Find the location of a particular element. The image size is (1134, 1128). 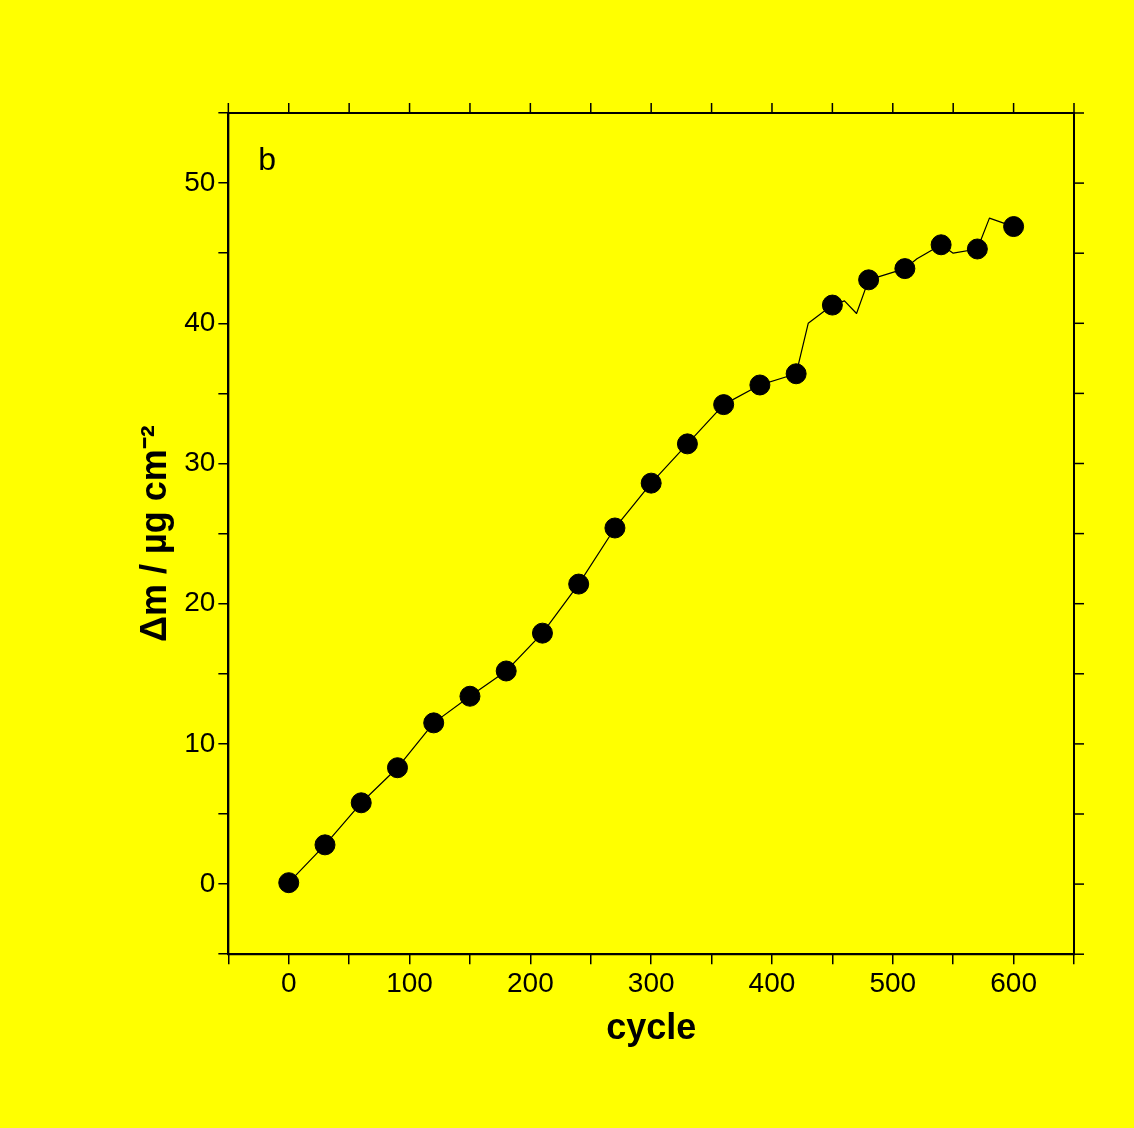

y-tick-label: 20 is located at coordinates (200, 602).